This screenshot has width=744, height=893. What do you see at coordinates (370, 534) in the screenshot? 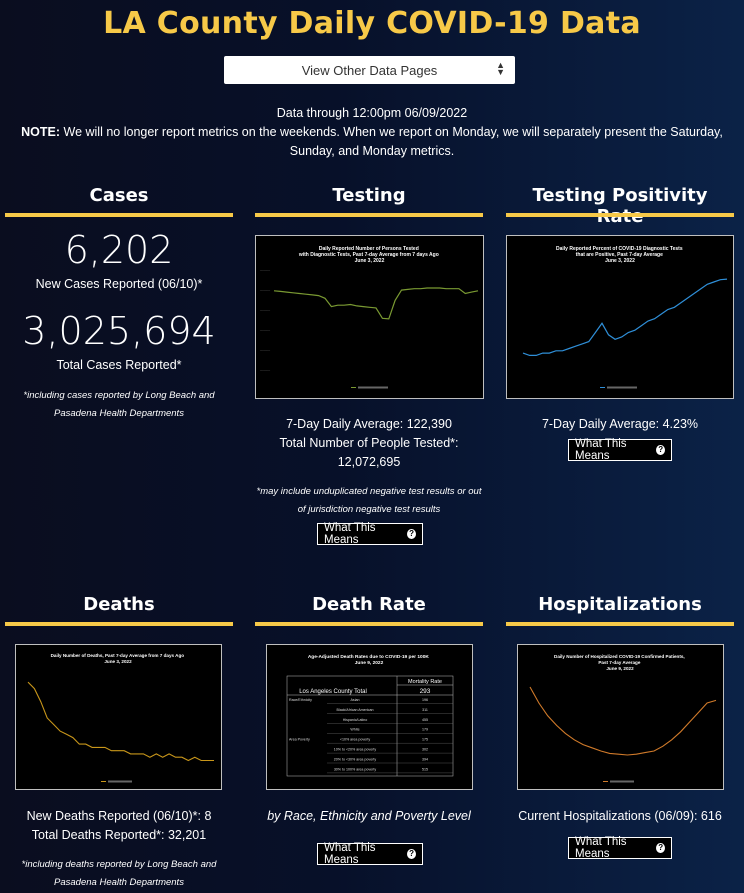
I see `testing-what-this-means-button: What This Means?` at bounding box center [370, 534].